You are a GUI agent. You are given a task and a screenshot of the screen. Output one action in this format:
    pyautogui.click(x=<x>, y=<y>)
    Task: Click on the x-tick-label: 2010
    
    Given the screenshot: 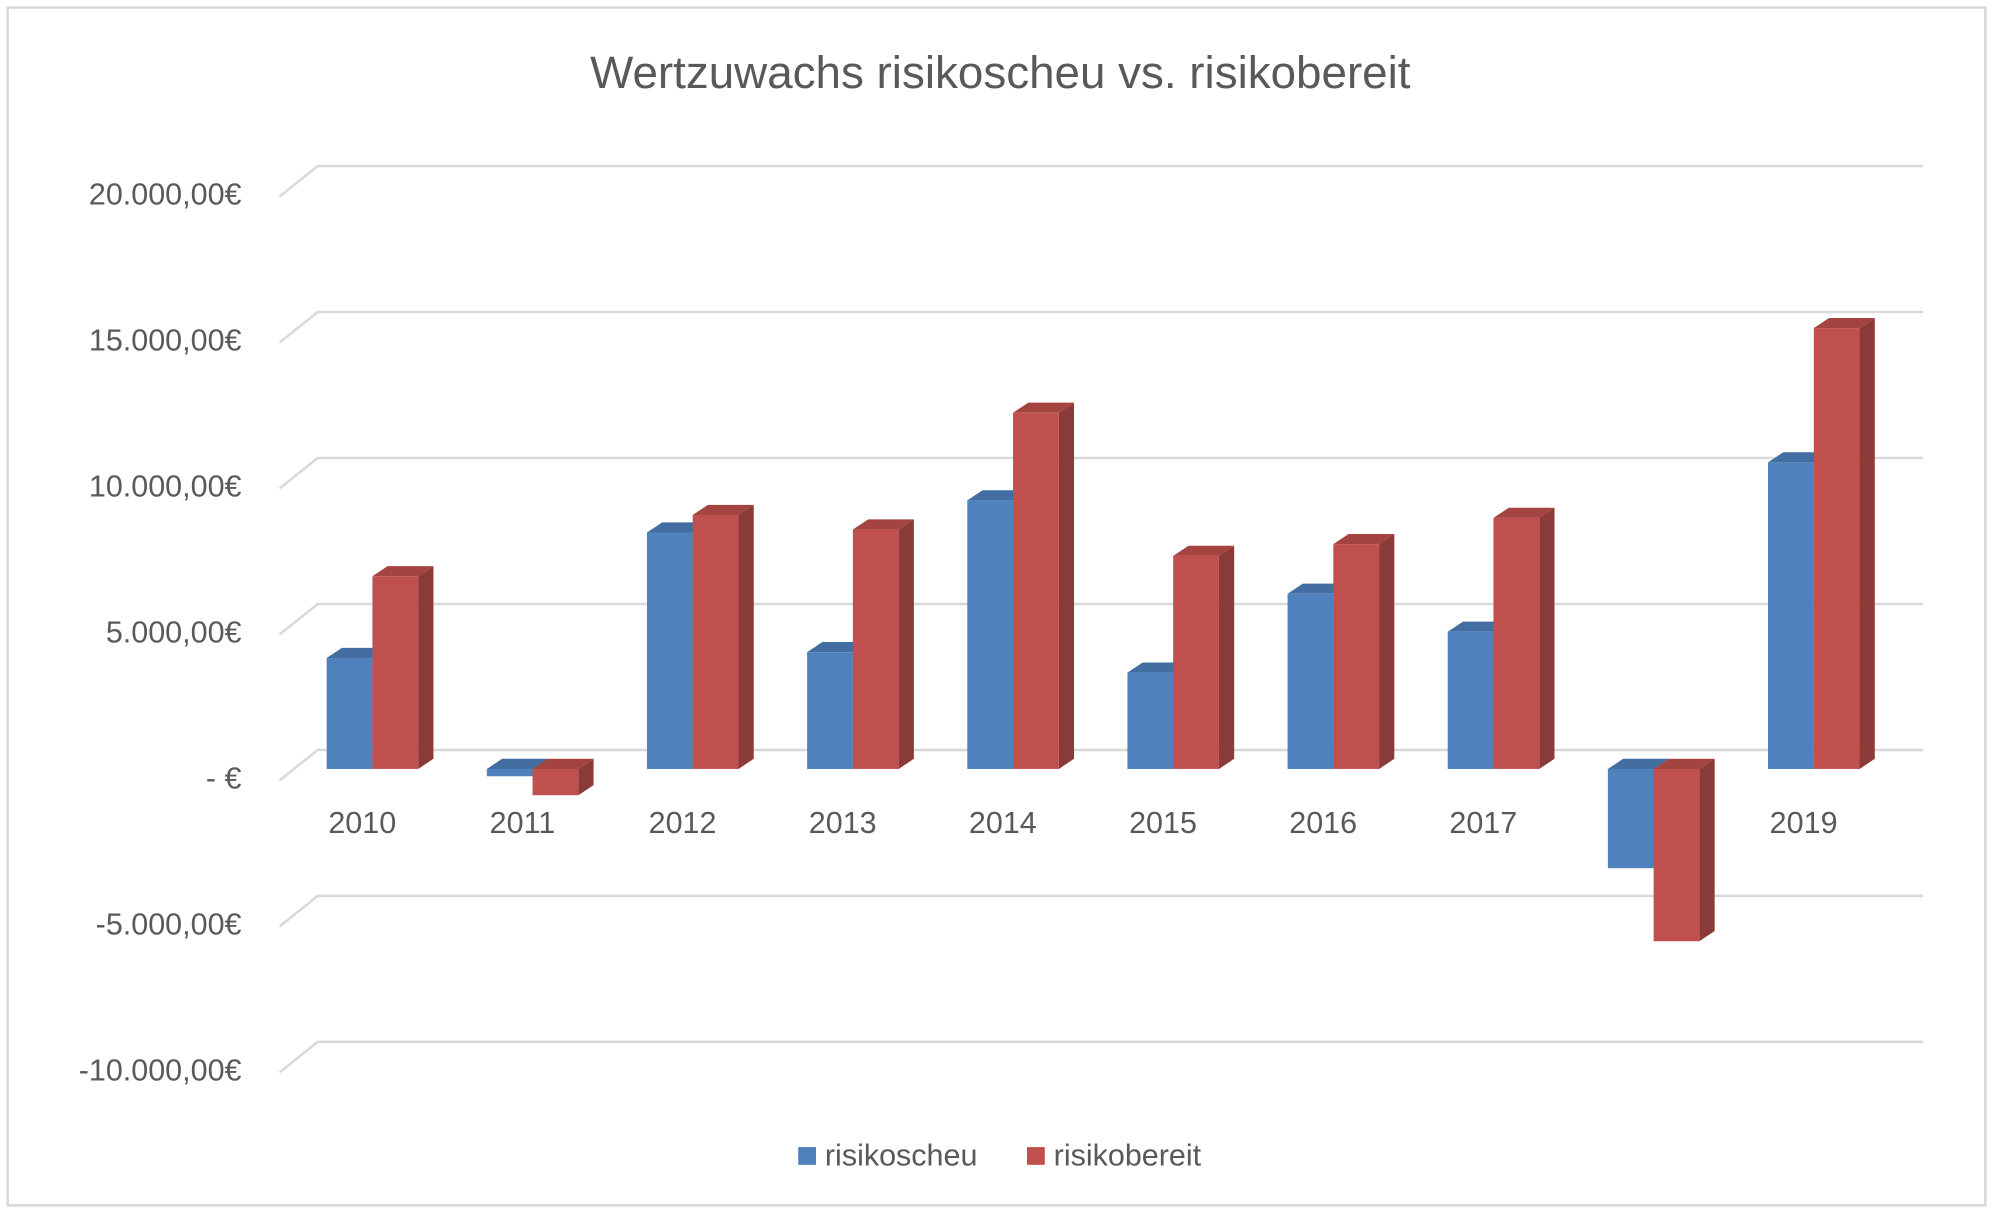 What is the action you would take?
    pyautogui.click(x=362, y=823)
    